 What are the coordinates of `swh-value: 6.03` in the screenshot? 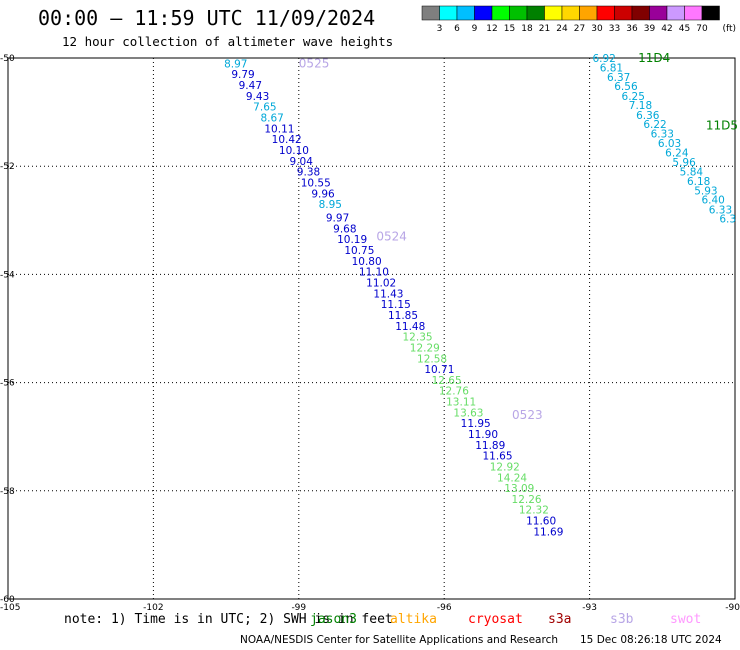 It's located at (669, 144).